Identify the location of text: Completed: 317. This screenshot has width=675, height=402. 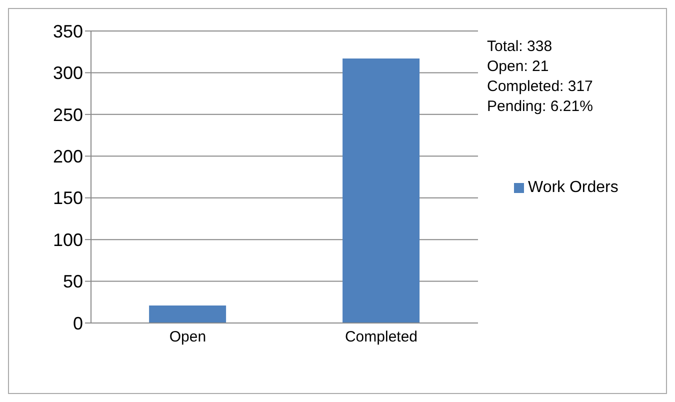
(540, 87).